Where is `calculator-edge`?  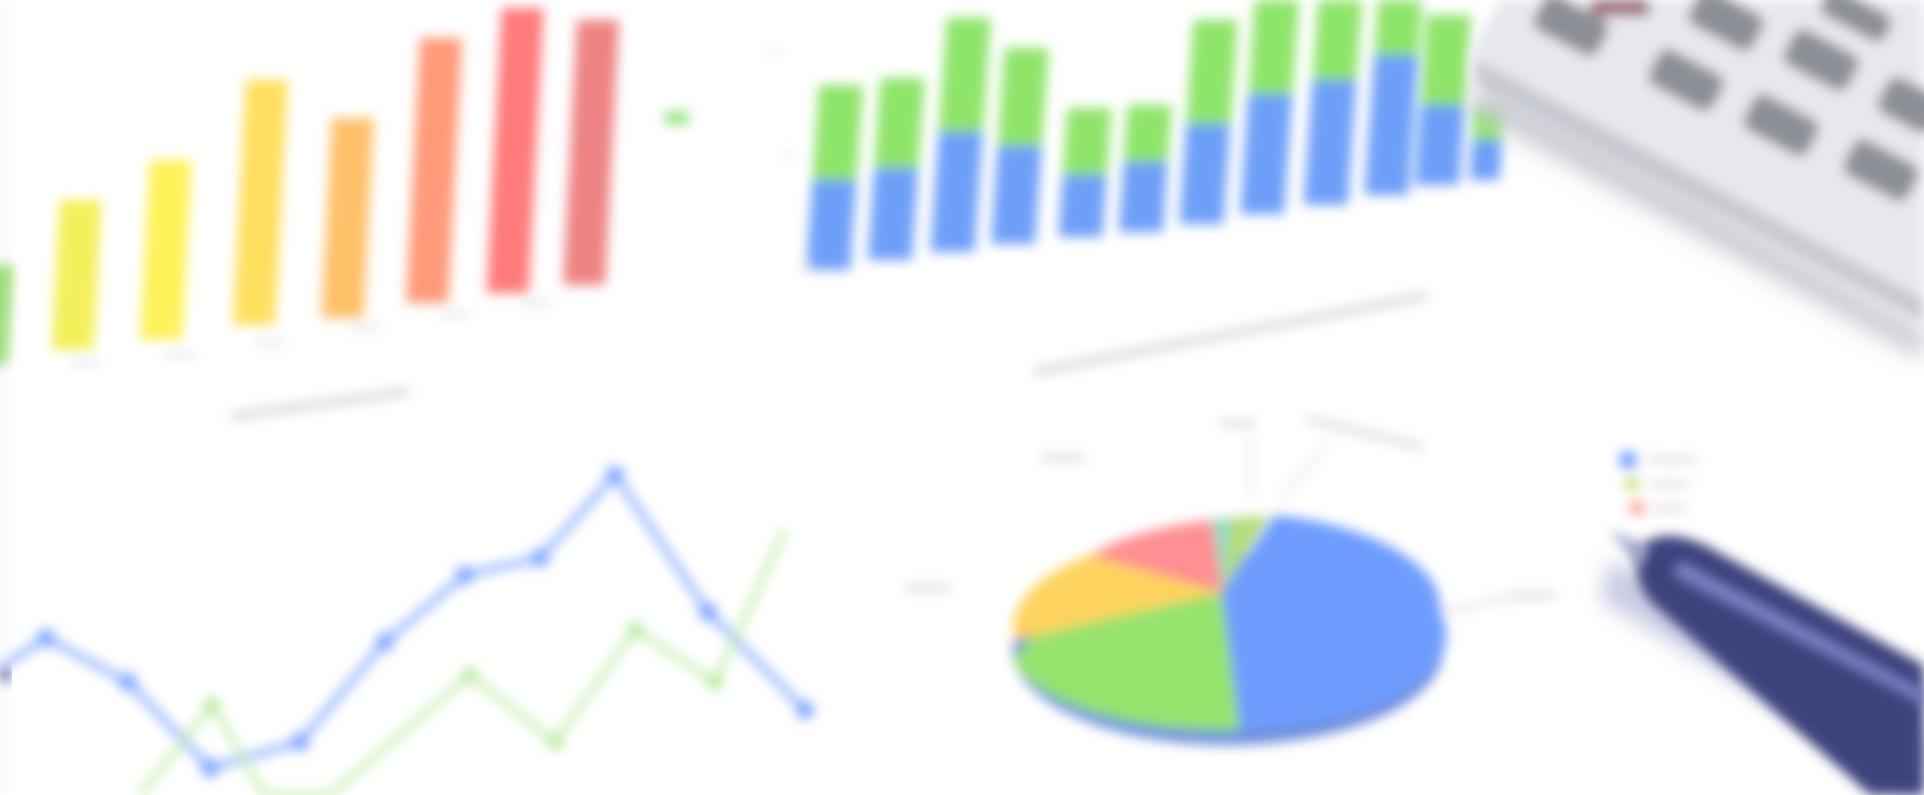
calculator-edge is located at coordinates (1699, 191).